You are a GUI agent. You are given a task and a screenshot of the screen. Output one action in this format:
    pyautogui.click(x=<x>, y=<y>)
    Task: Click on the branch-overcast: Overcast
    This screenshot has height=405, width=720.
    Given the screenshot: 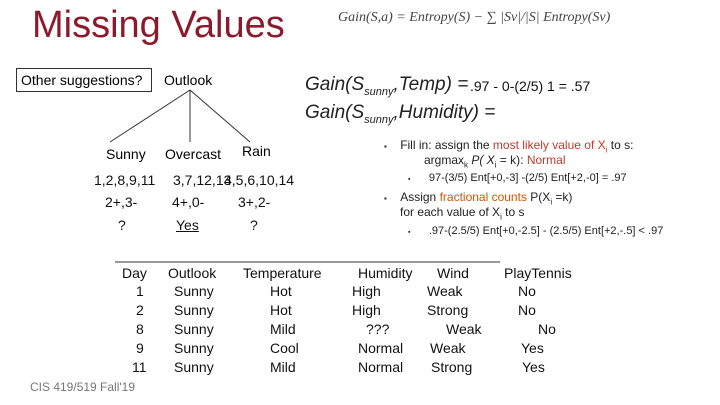 What is the action you would take?
    pyautogui.click(x=193, y=154)
    